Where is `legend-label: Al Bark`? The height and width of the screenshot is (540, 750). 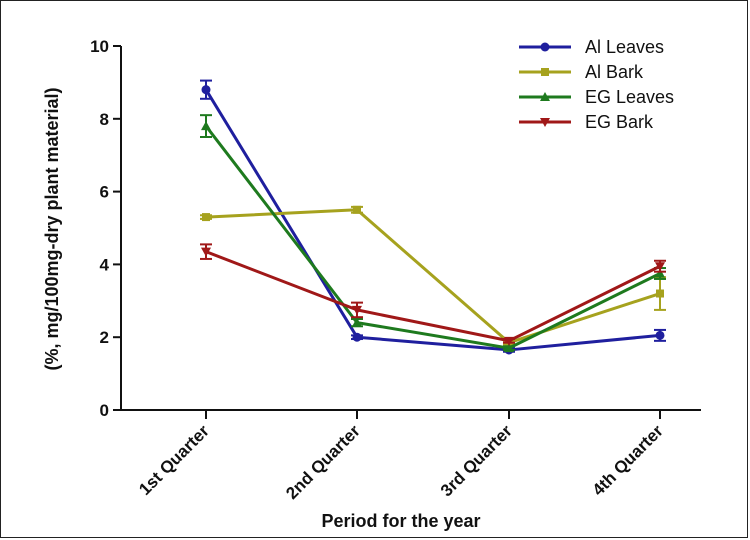 legend-label: Al Bark is located at coordinates (614, 72).